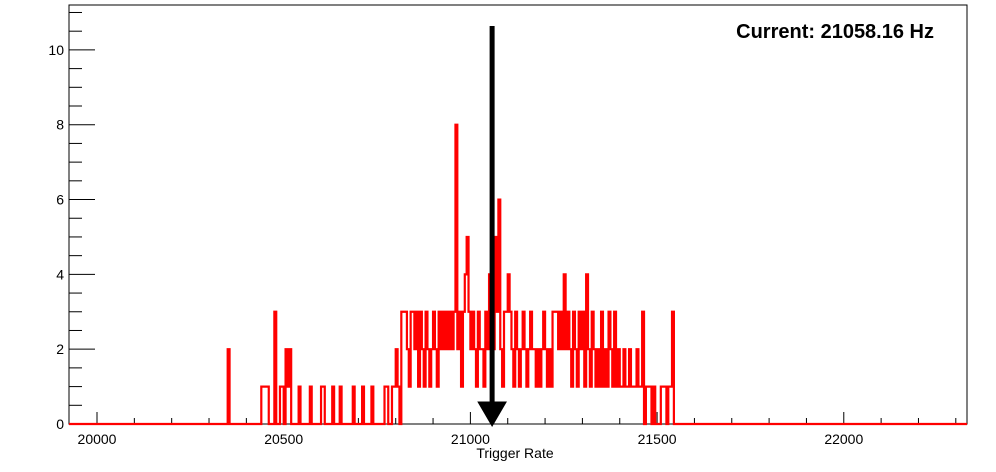 The height and width of the screenshot is (472, 996). Describe the element at coordinates (492, 226) in the screenshot. I see `current-value-arrow` at that location.